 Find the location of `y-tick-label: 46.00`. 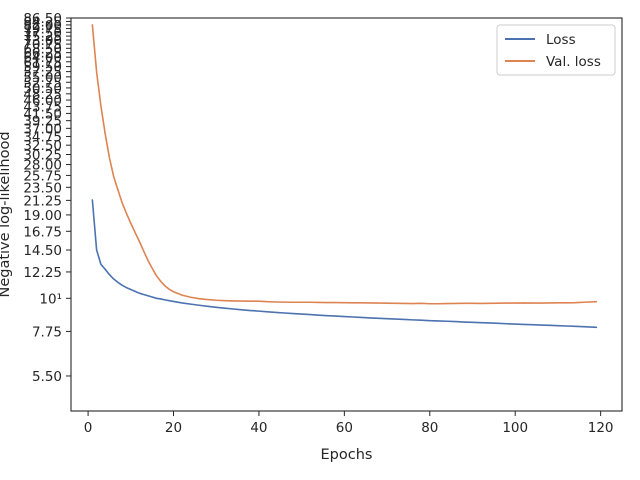

y-tick-label: 46.00 is located at coordinates (42, 101).